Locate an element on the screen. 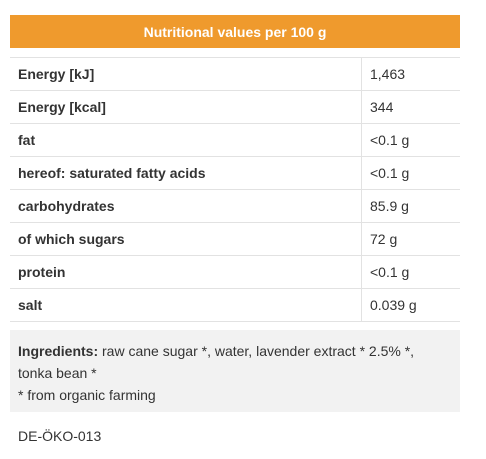 The width and height of the screenshot is (486, 459). table-row: Energy [kcal] 344 is located at coordinates (235, 107).